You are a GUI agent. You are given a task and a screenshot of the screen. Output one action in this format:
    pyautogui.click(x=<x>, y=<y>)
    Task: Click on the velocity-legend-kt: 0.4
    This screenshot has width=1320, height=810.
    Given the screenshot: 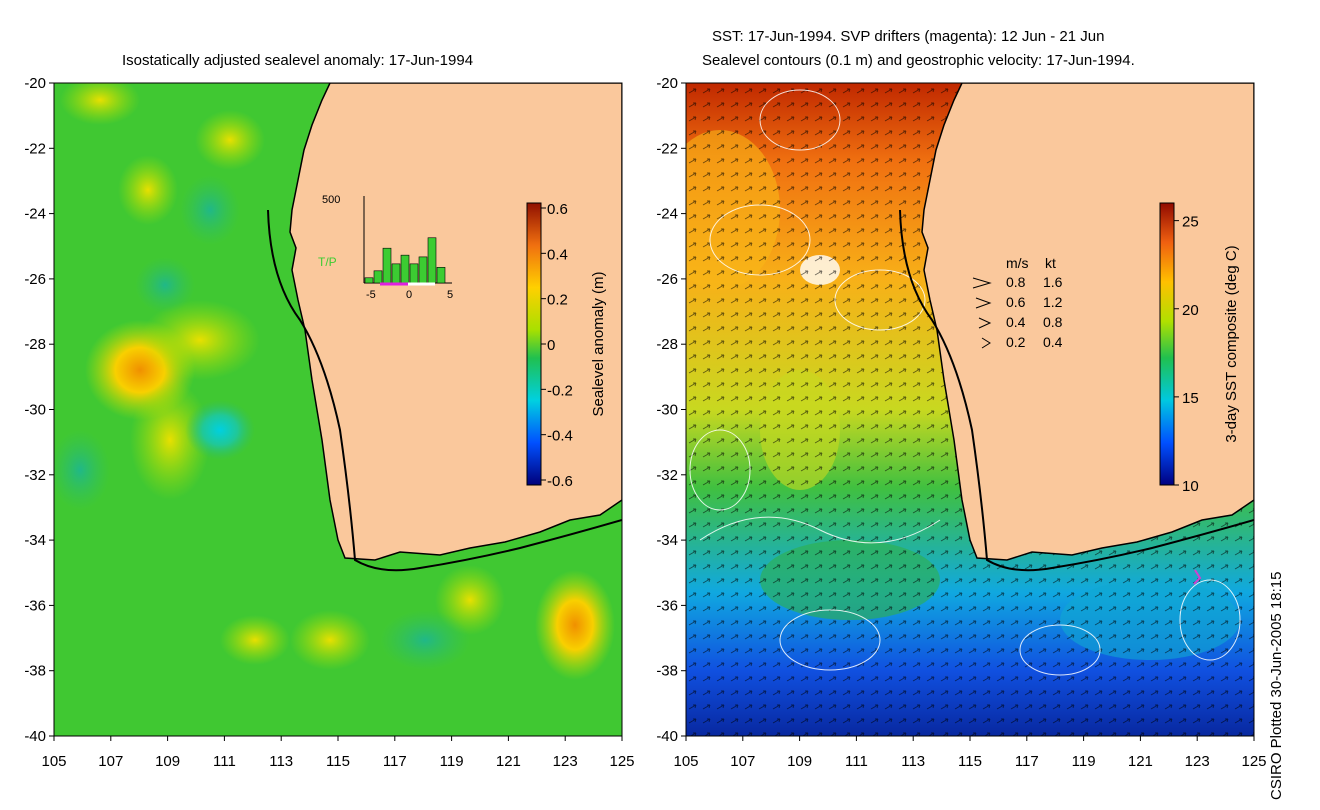 What is the action you would take?
    pyautogui.click(x=1053, y=342)
    